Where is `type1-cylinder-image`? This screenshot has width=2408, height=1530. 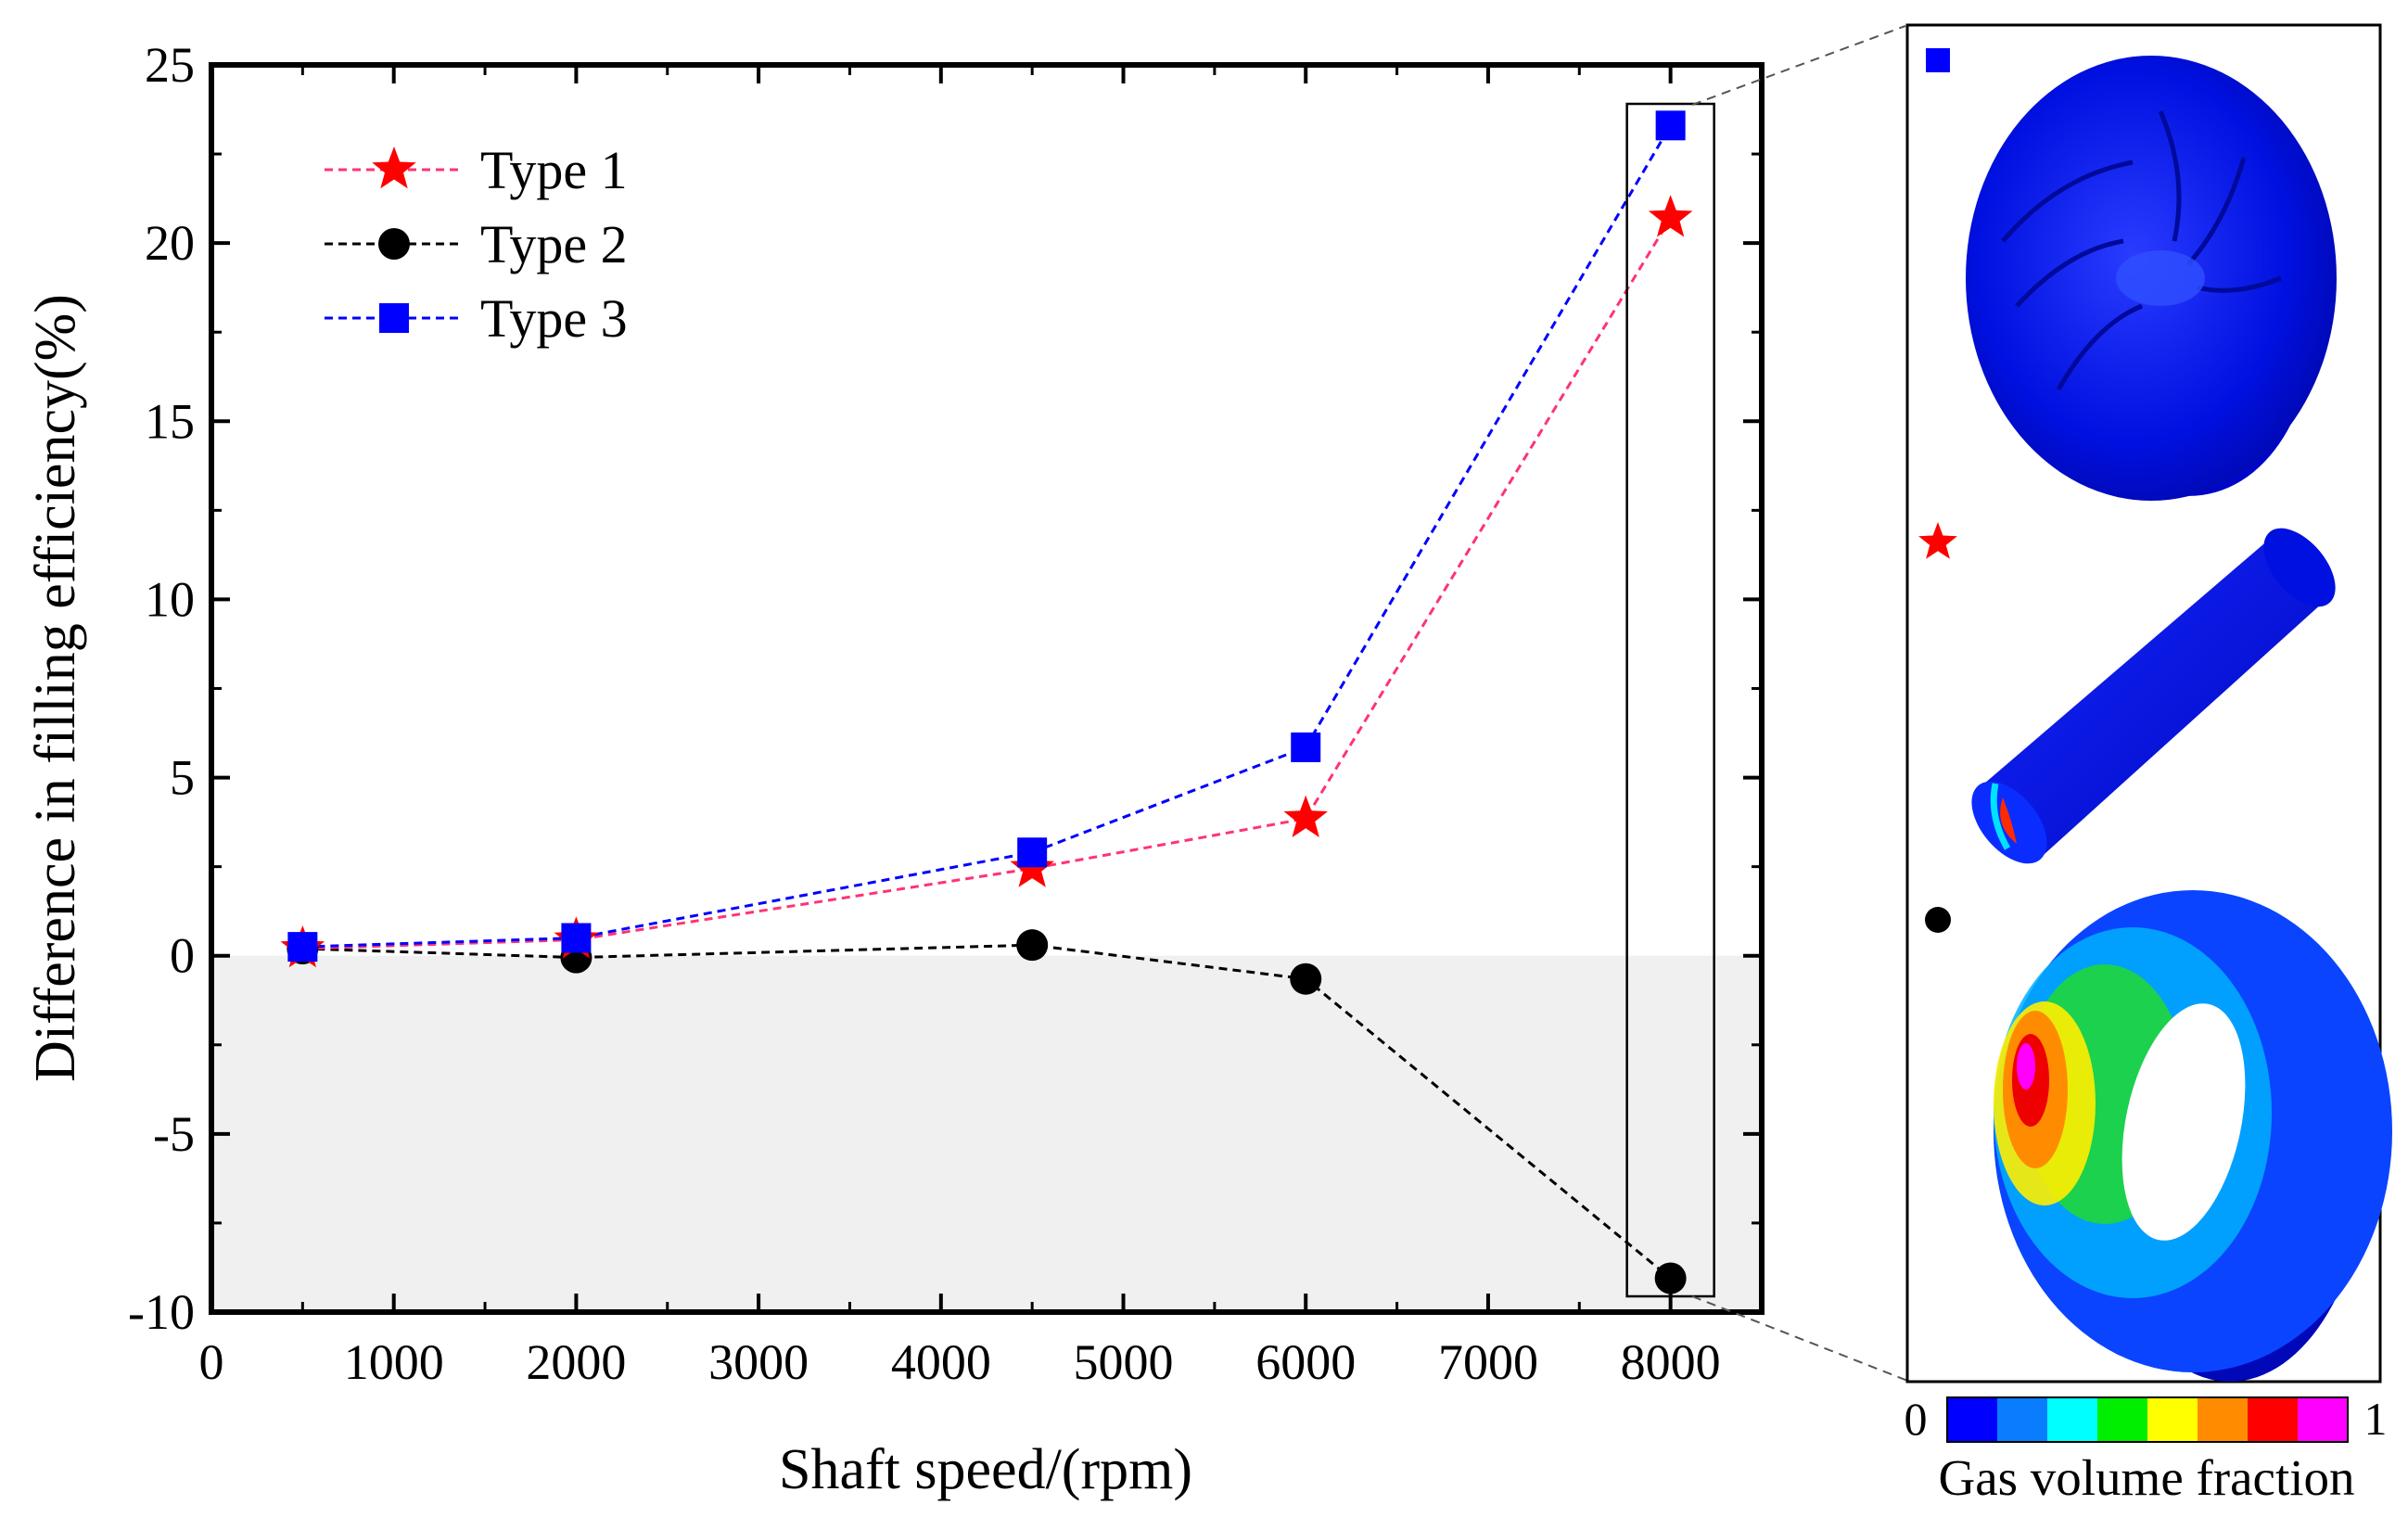
type1-cylinder-image is located at coordinates (2153, 696).